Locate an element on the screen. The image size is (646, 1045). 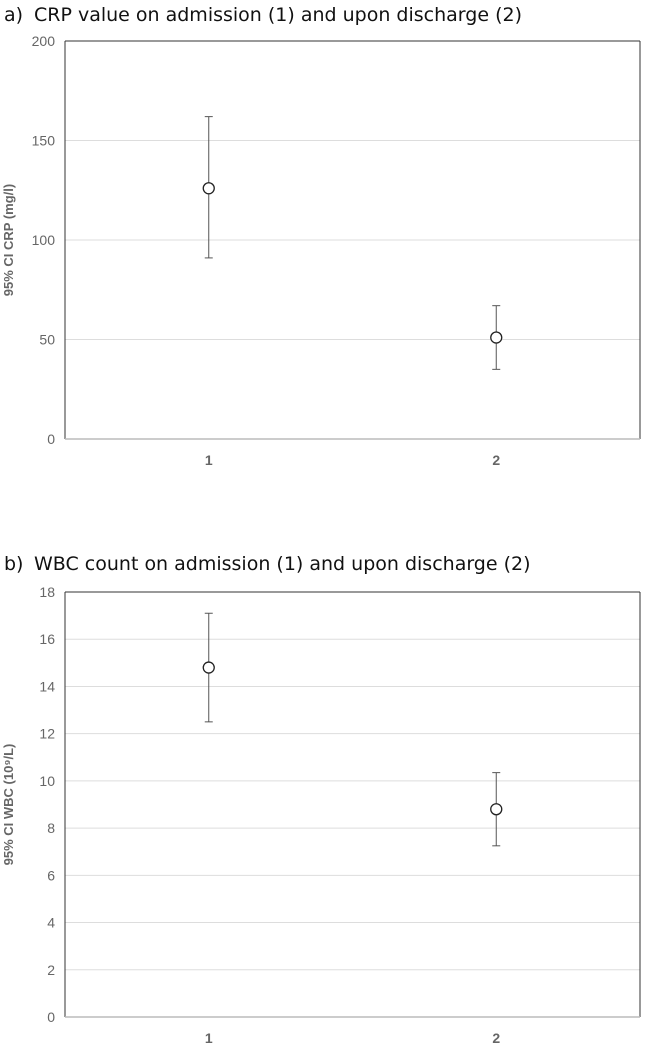
y-tick-label: 2 is located at coordinates (51, 970).